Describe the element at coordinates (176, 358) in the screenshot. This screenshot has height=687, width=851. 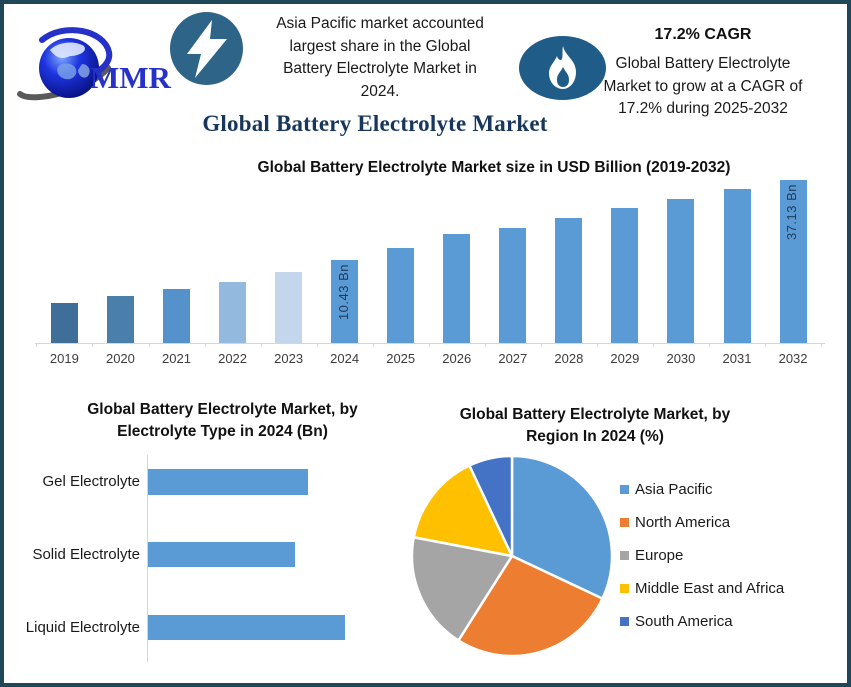
I see `year-label-2021: 2021` at that location.